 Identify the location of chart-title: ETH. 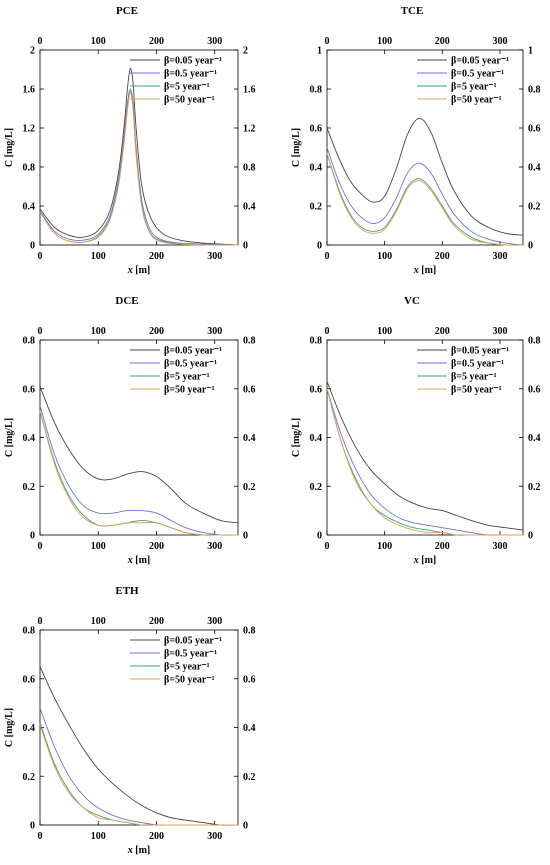
(127, 591).